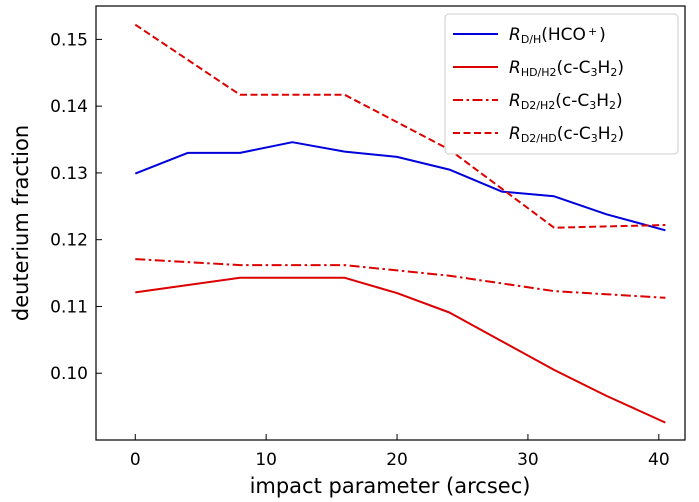 This screenshot has width=699, height=502. Describe the element at coordinates (557, 35) in the screenshot. I see `legend-label-0: RD/H(HCO +)` at that location.